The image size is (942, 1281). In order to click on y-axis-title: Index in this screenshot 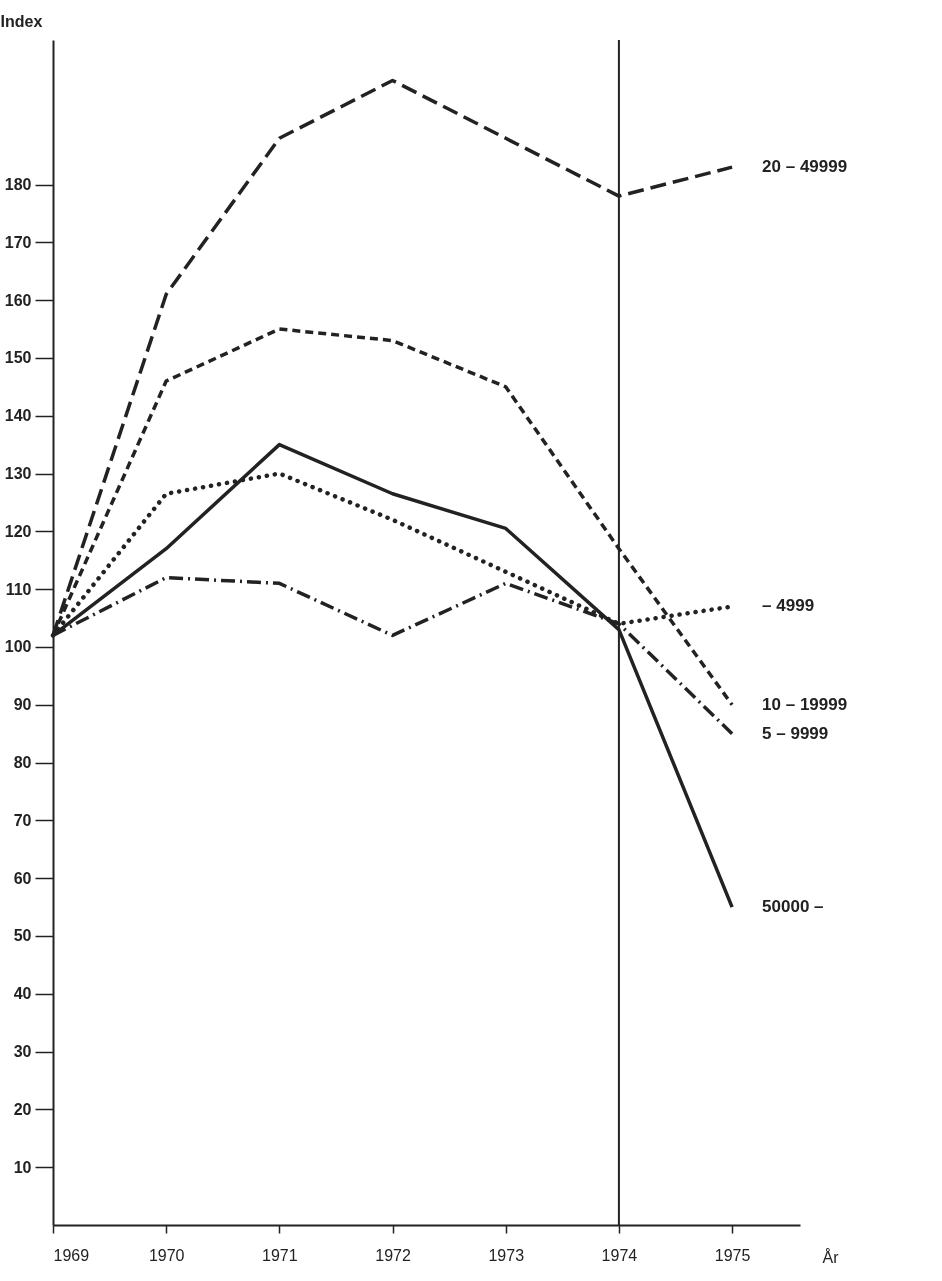, I will do `click(21, 21)`.